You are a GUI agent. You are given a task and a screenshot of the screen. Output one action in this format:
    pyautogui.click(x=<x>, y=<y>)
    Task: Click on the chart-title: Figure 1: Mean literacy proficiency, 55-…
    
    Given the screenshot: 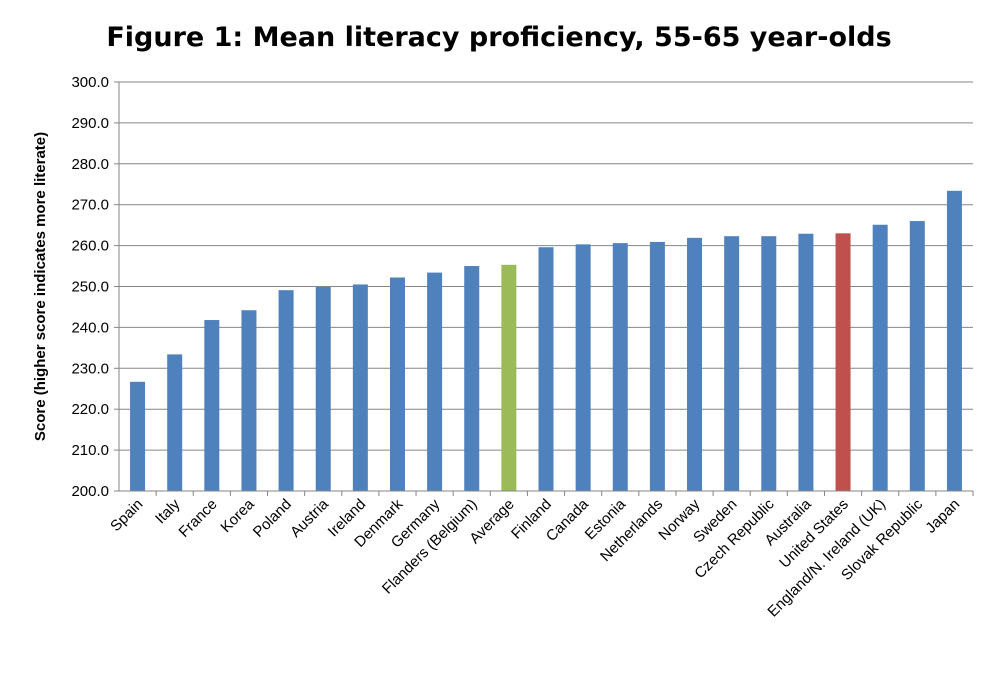 What is the action you would take?
    pyautogui.click(x=499, y=37)
    